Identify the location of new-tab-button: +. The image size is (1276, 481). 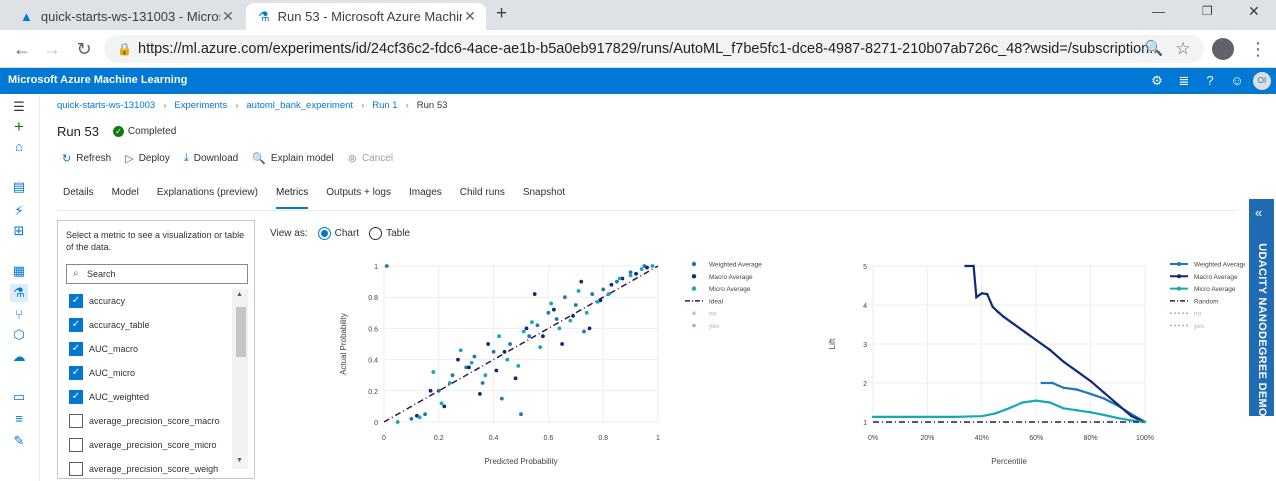
(502, 13).